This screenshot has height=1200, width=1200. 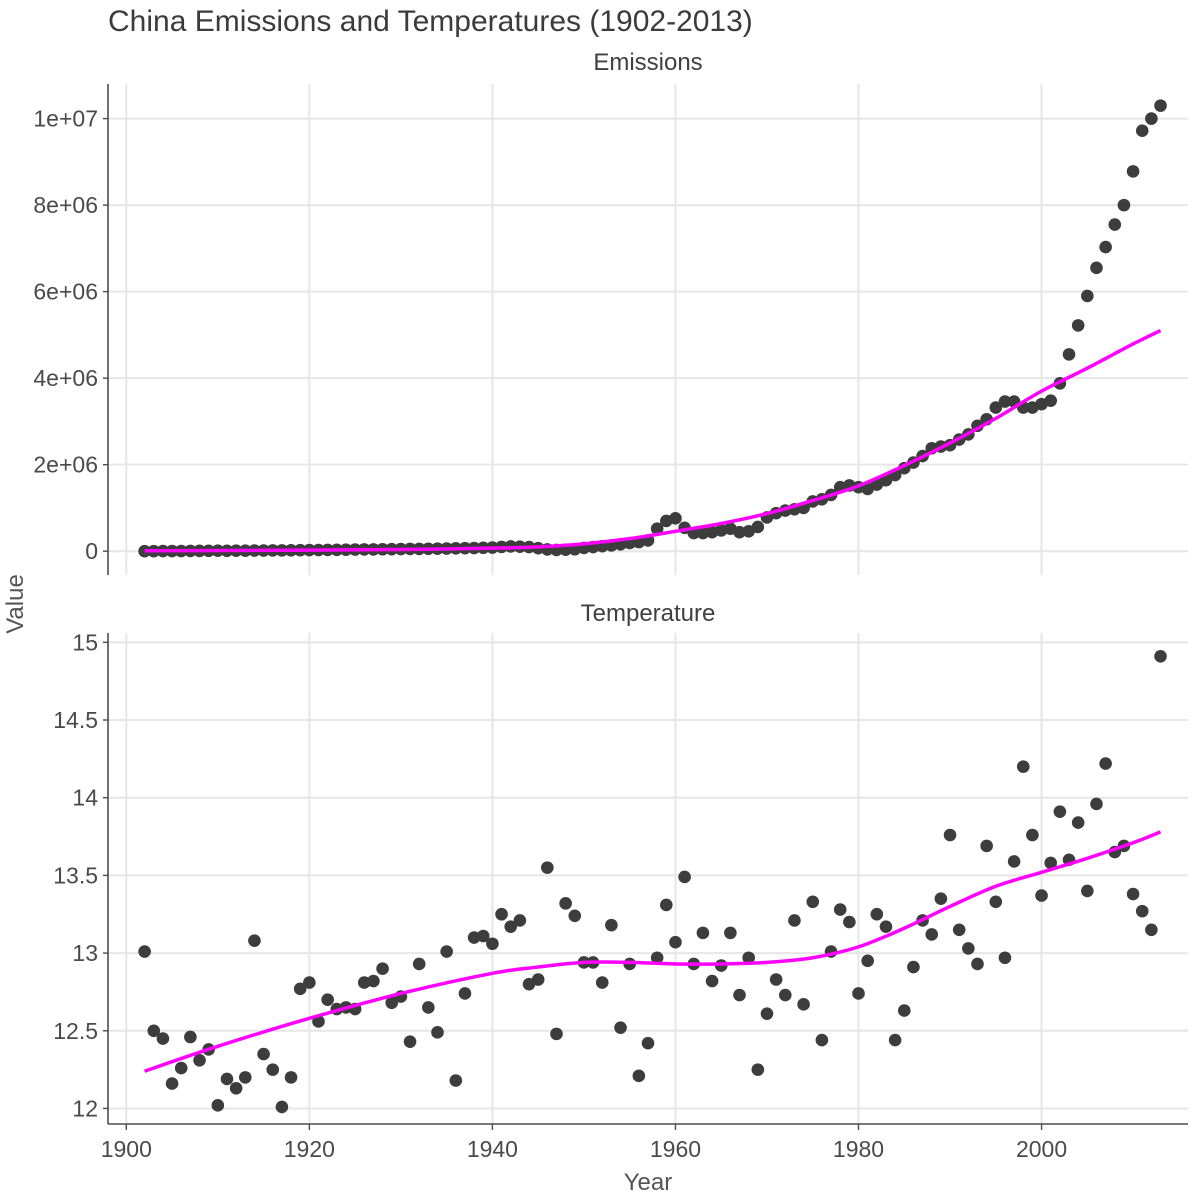 I want to click on x-tick-label: 2000, so click(x=1041, y=1149).